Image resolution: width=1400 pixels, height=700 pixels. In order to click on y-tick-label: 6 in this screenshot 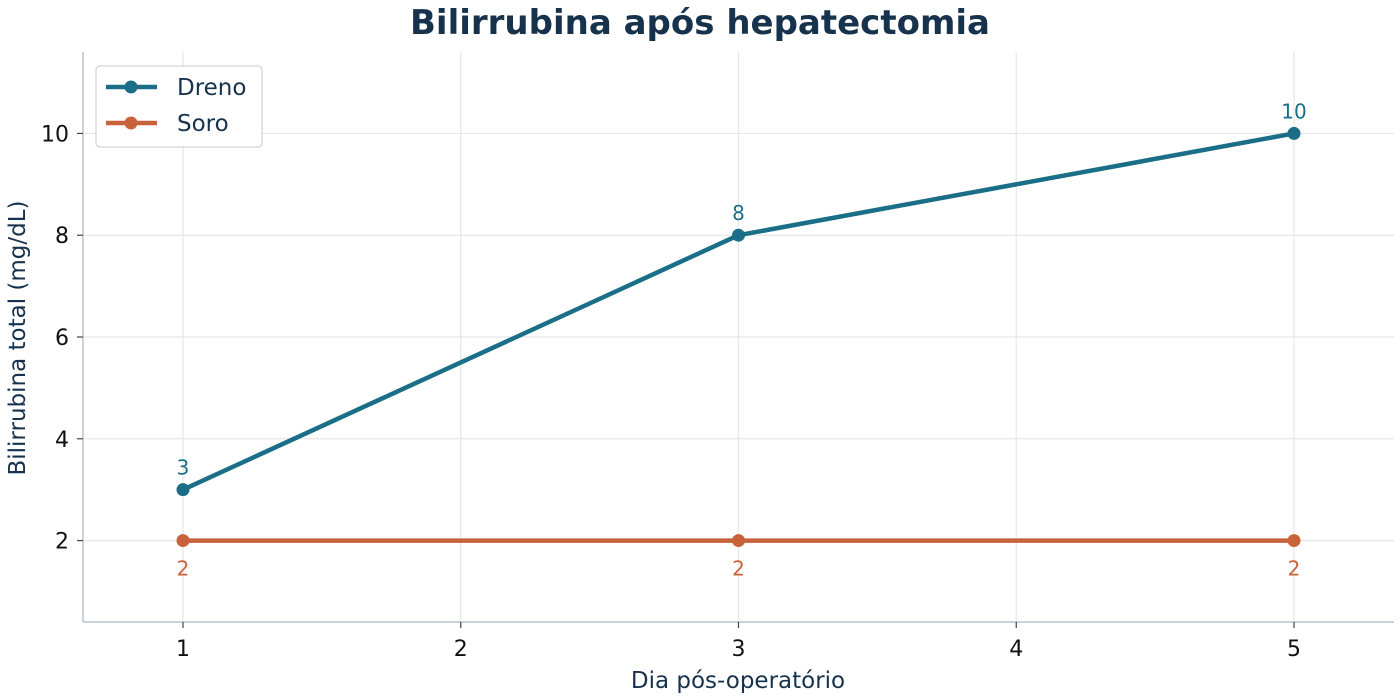, I will do `click(62, 338)`.